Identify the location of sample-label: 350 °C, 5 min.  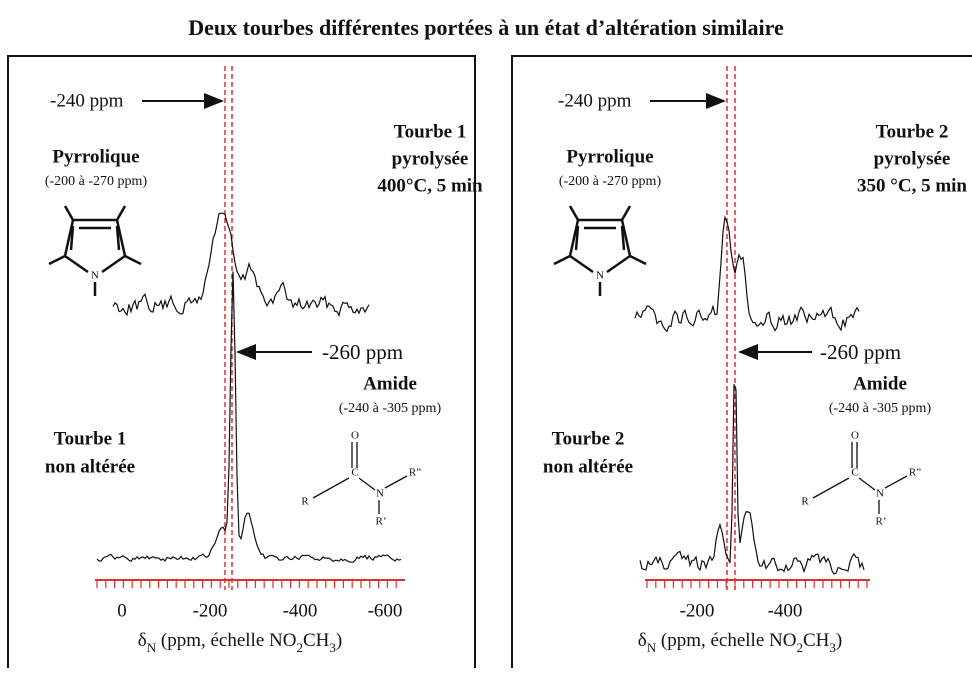
(912, 185).